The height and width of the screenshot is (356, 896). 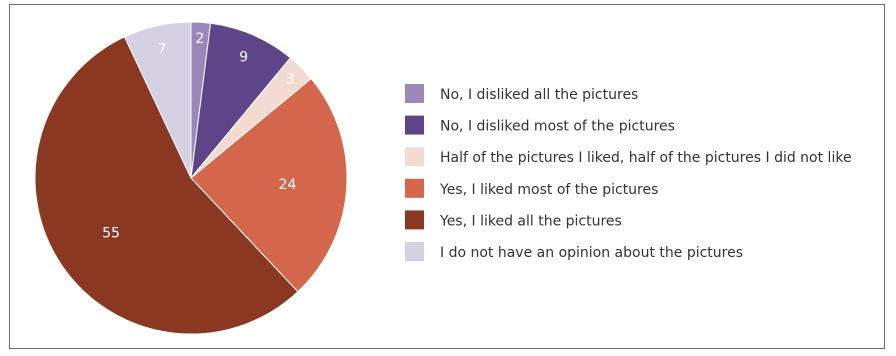 I want to click on slice-value-label-4: 24, so click(x=288, y=185).